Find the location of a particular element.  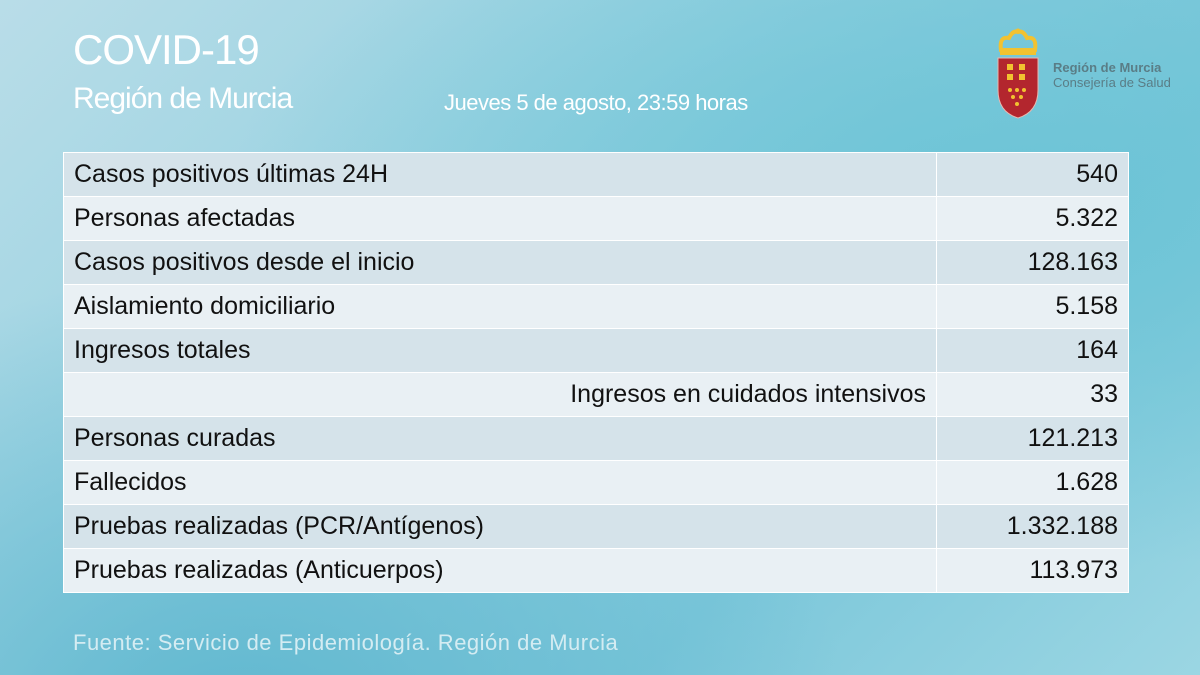

table-row: Fallecidos 1.628 is located at coordinates (596, 482).